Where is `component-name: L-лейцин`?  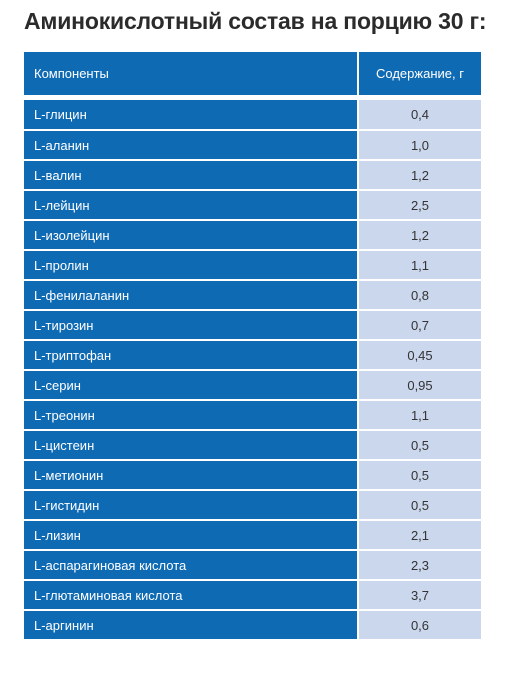 component-name: L-лейцин is located at coordinates (191, 205).